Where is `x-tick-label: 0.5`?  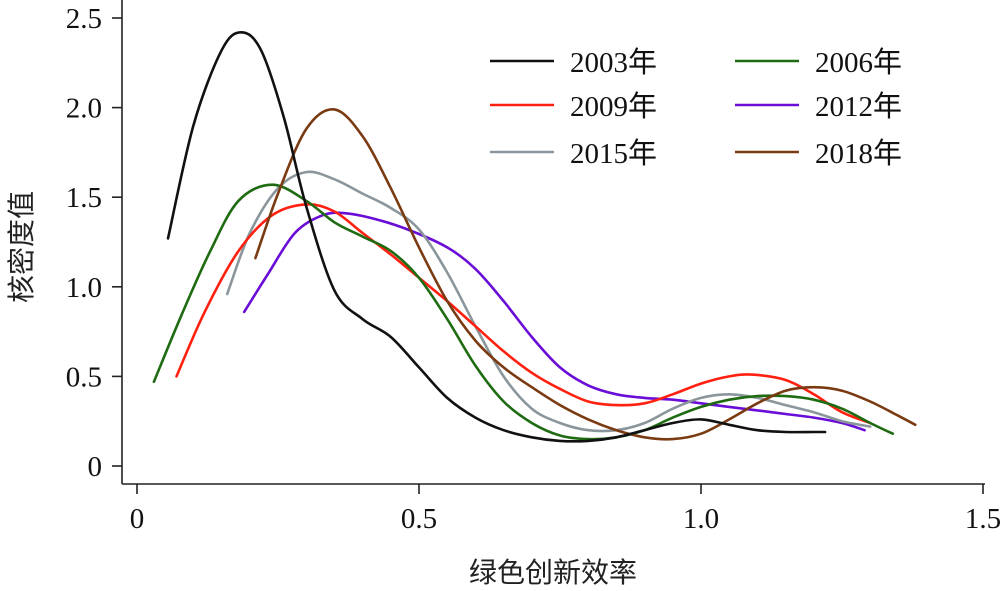 x-tick-label: 0.5 is located at coordinates (419, 519).